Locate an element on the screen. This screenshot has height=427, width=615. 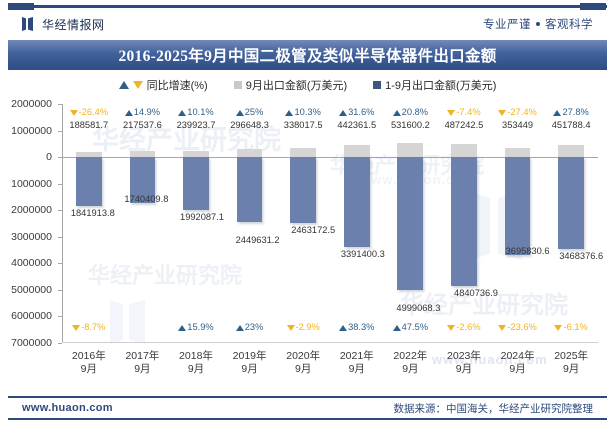
y-axis-tick-label: 0 is located at coordinates (49, 157).